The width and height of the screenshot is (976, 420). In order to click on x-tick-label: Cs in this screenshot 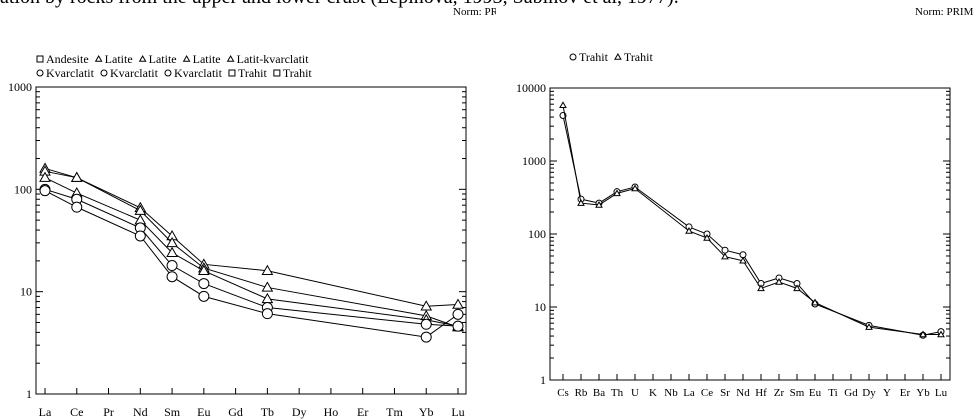, I will do `click(563, 393)`.